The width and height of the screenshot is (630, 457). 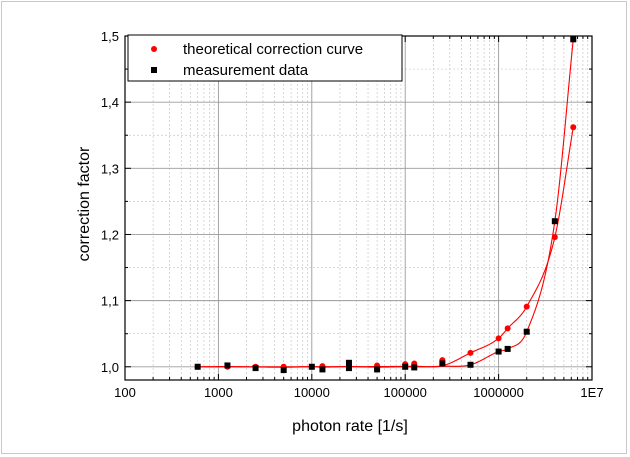 I want to click on legend-label-theoretical: theoretical correction curve, so click(x=273, y=49).